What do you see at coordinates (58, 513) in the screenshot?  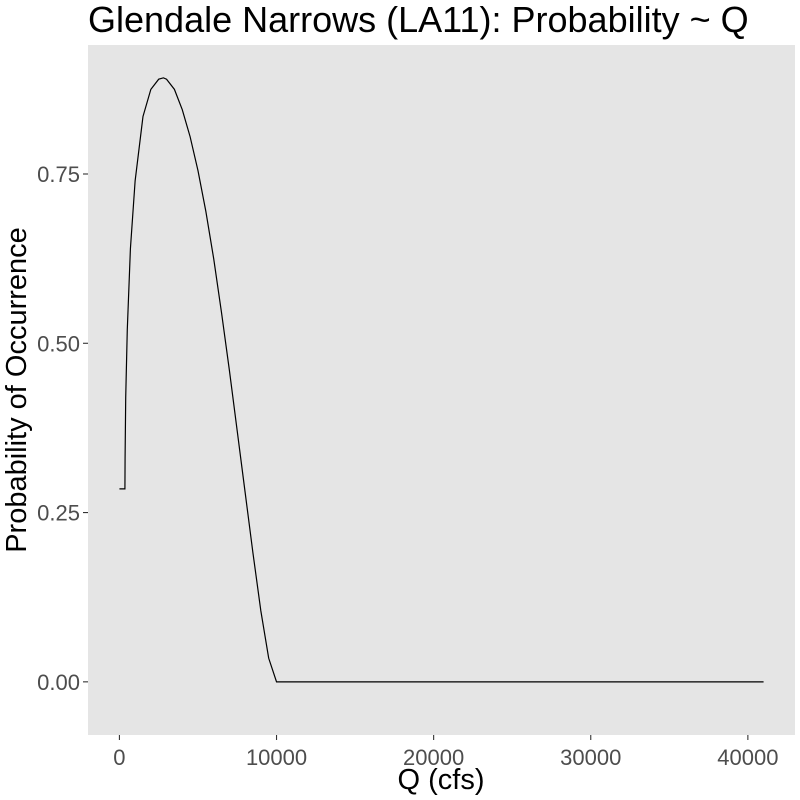 I see `y-tick-label: 0.25` at bounding box center [58, 513].